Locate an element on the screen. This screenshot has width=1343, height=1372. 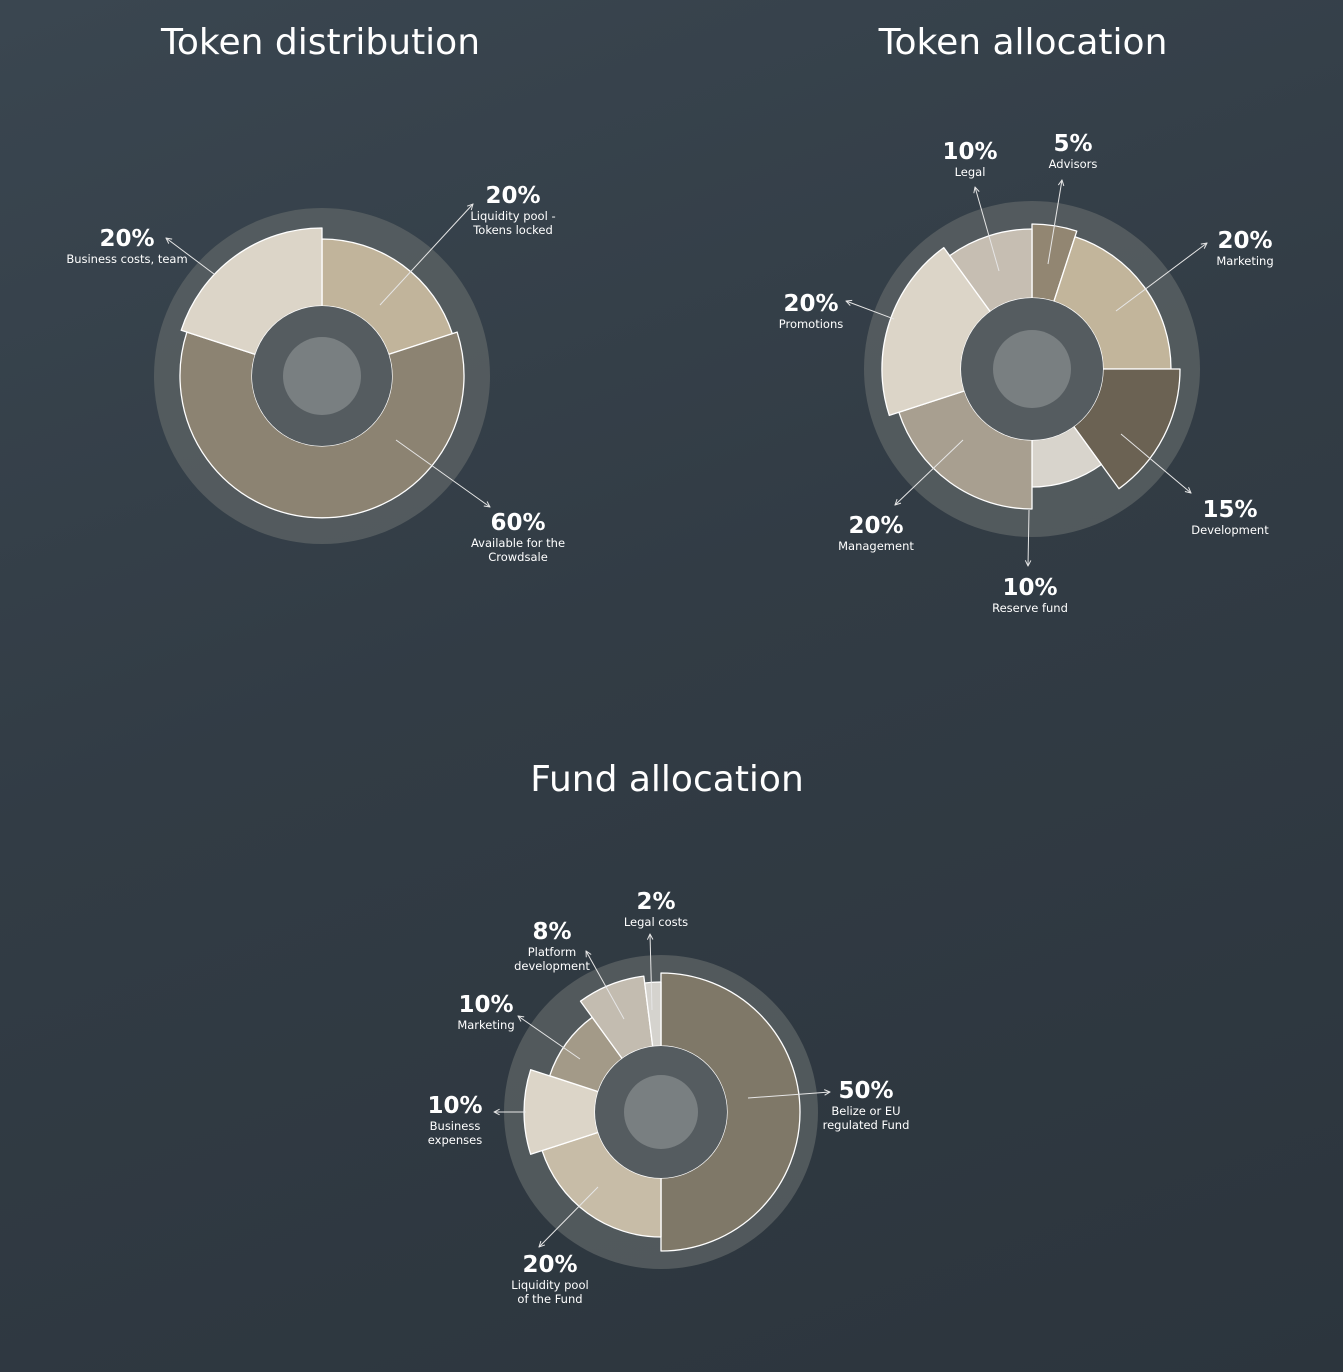
slice-label-text: Business costs, team is located at coordinates (126, 259).